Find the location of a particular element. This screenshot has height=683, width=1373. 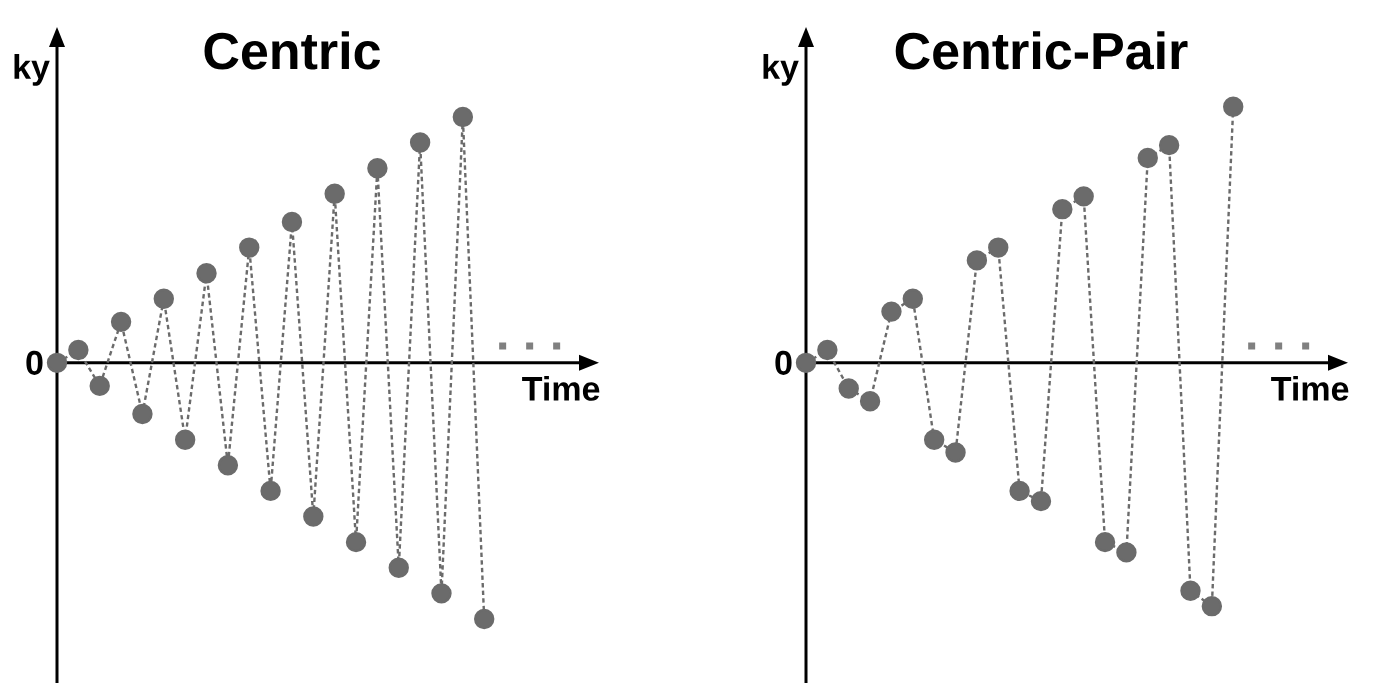

chart-title: Centric-Pair is located at coordinates (1041, 50).